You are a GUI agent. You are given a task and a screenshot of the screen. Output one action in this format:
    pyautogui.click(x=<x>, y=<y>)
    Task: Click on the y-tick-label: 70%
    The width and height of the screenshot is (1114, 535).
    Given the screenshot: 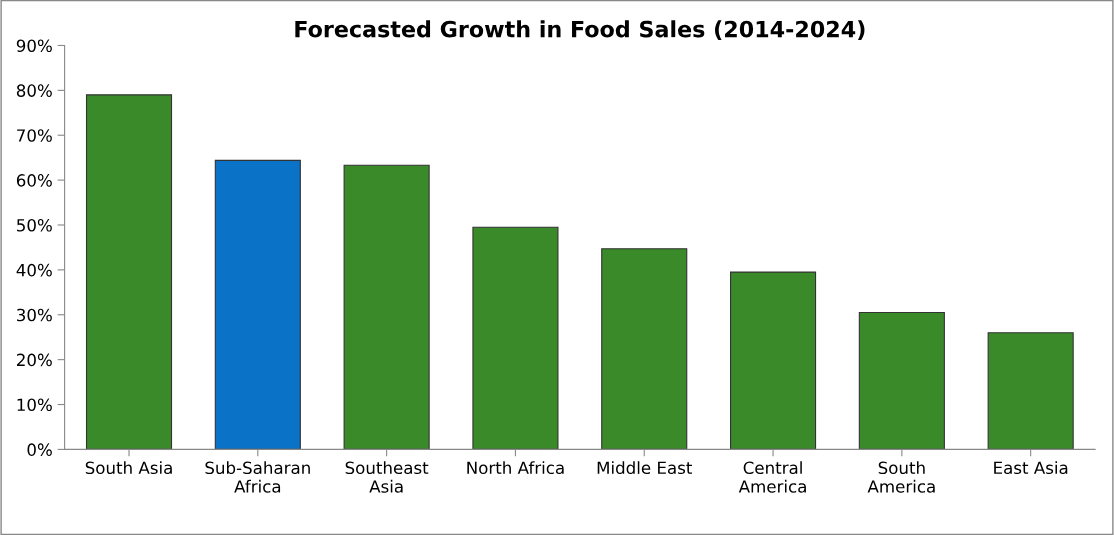 What is the action you would take?
    pyautogui.click(x=34, y=135)
    